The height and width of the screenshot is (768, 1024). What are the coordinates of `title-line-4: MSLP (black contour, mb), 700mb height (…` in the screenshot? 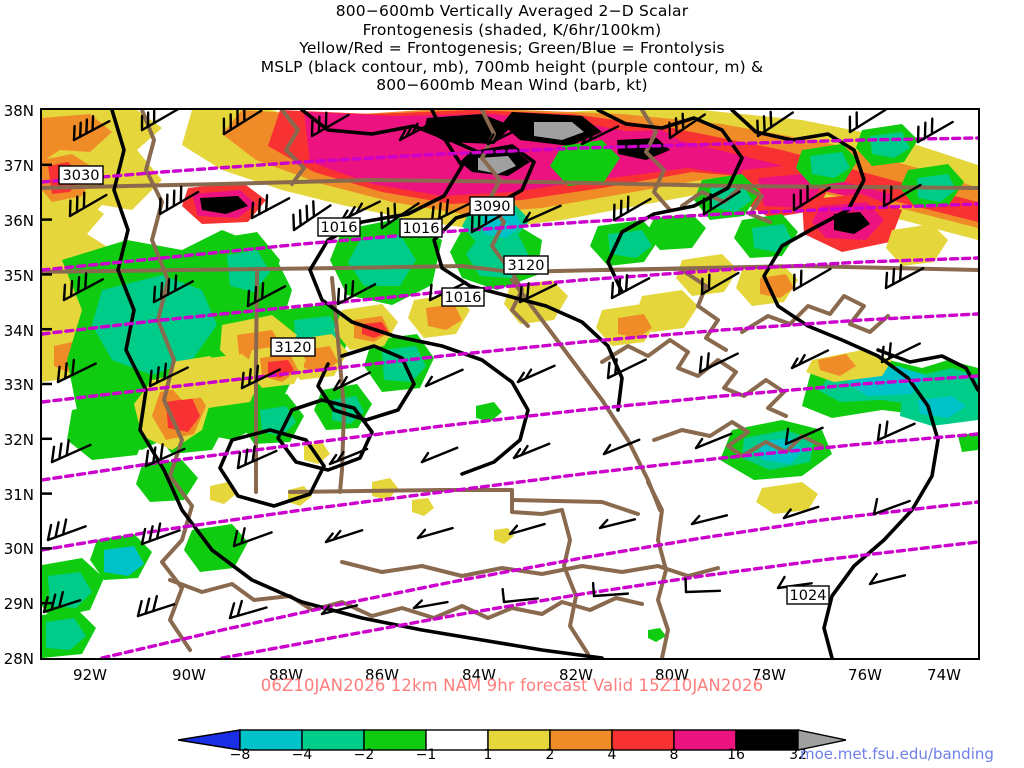 It's located at (512, 66).